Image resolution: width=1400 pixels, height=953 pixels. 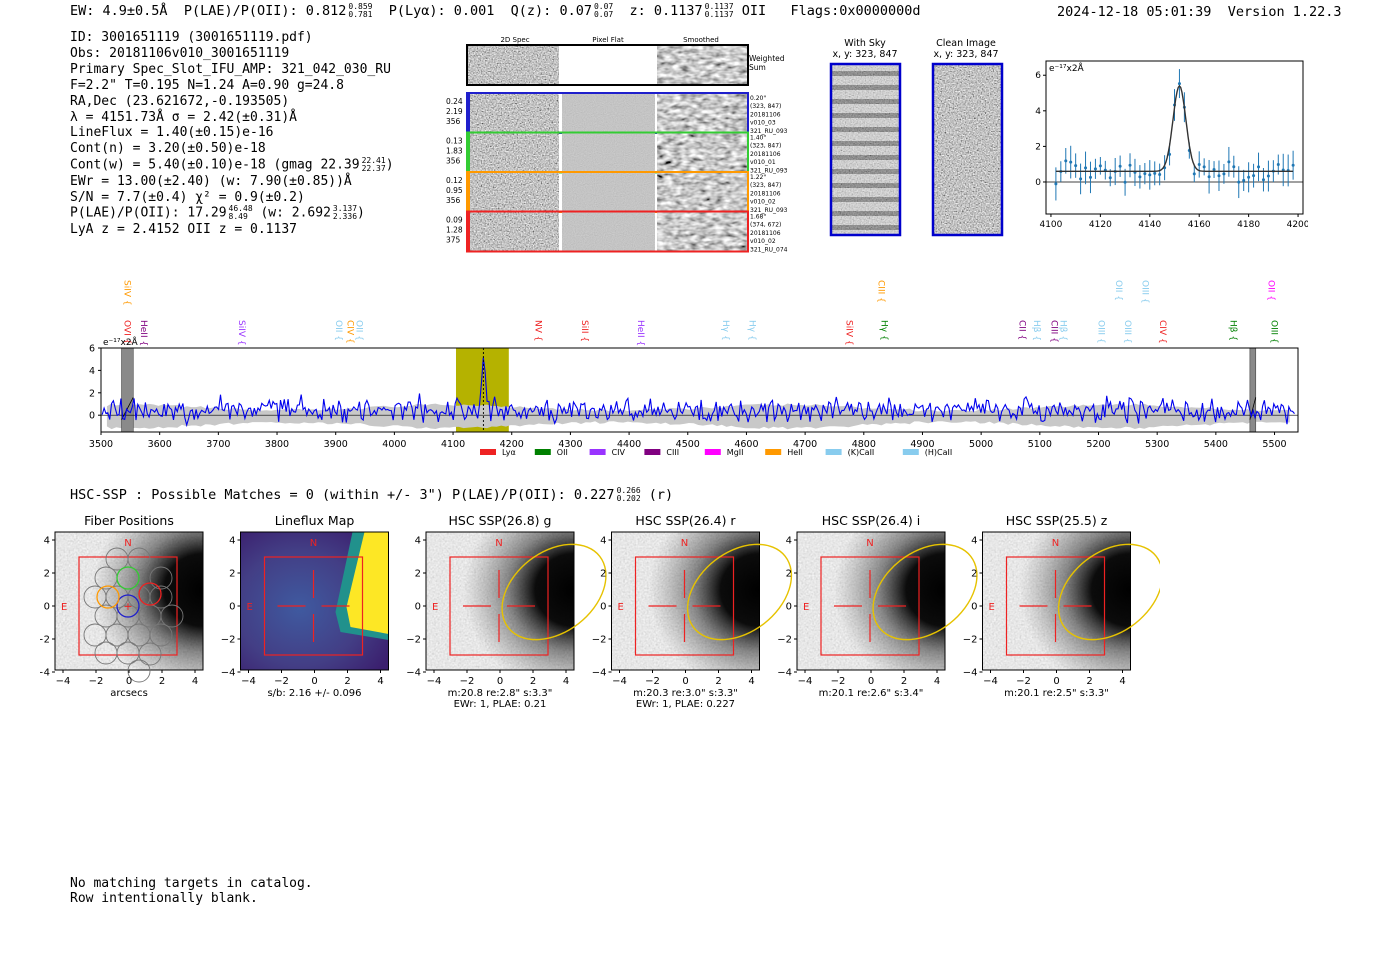 What do you see at coordinates (967, 149) in the screenshot?
I see `clean-image-frame` at bounding box center [967, 149].